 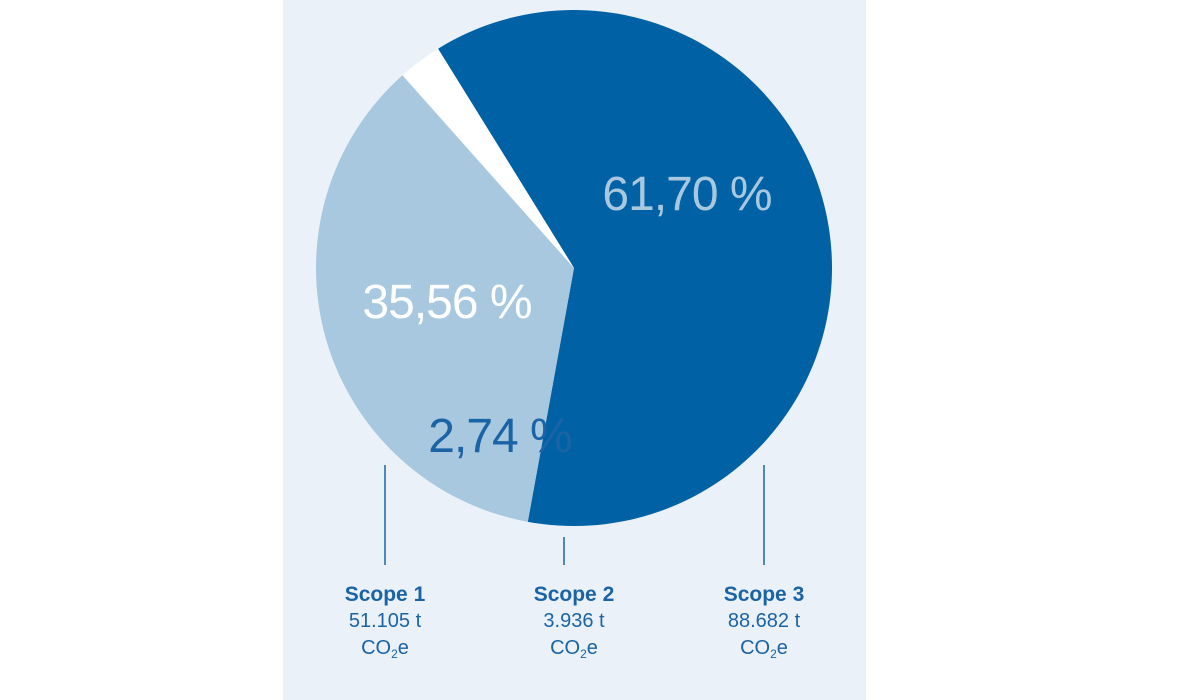 I want to click on percentage-labels: 35,56 % 2,74 % 61,70 %, so click(x=567, y=315).